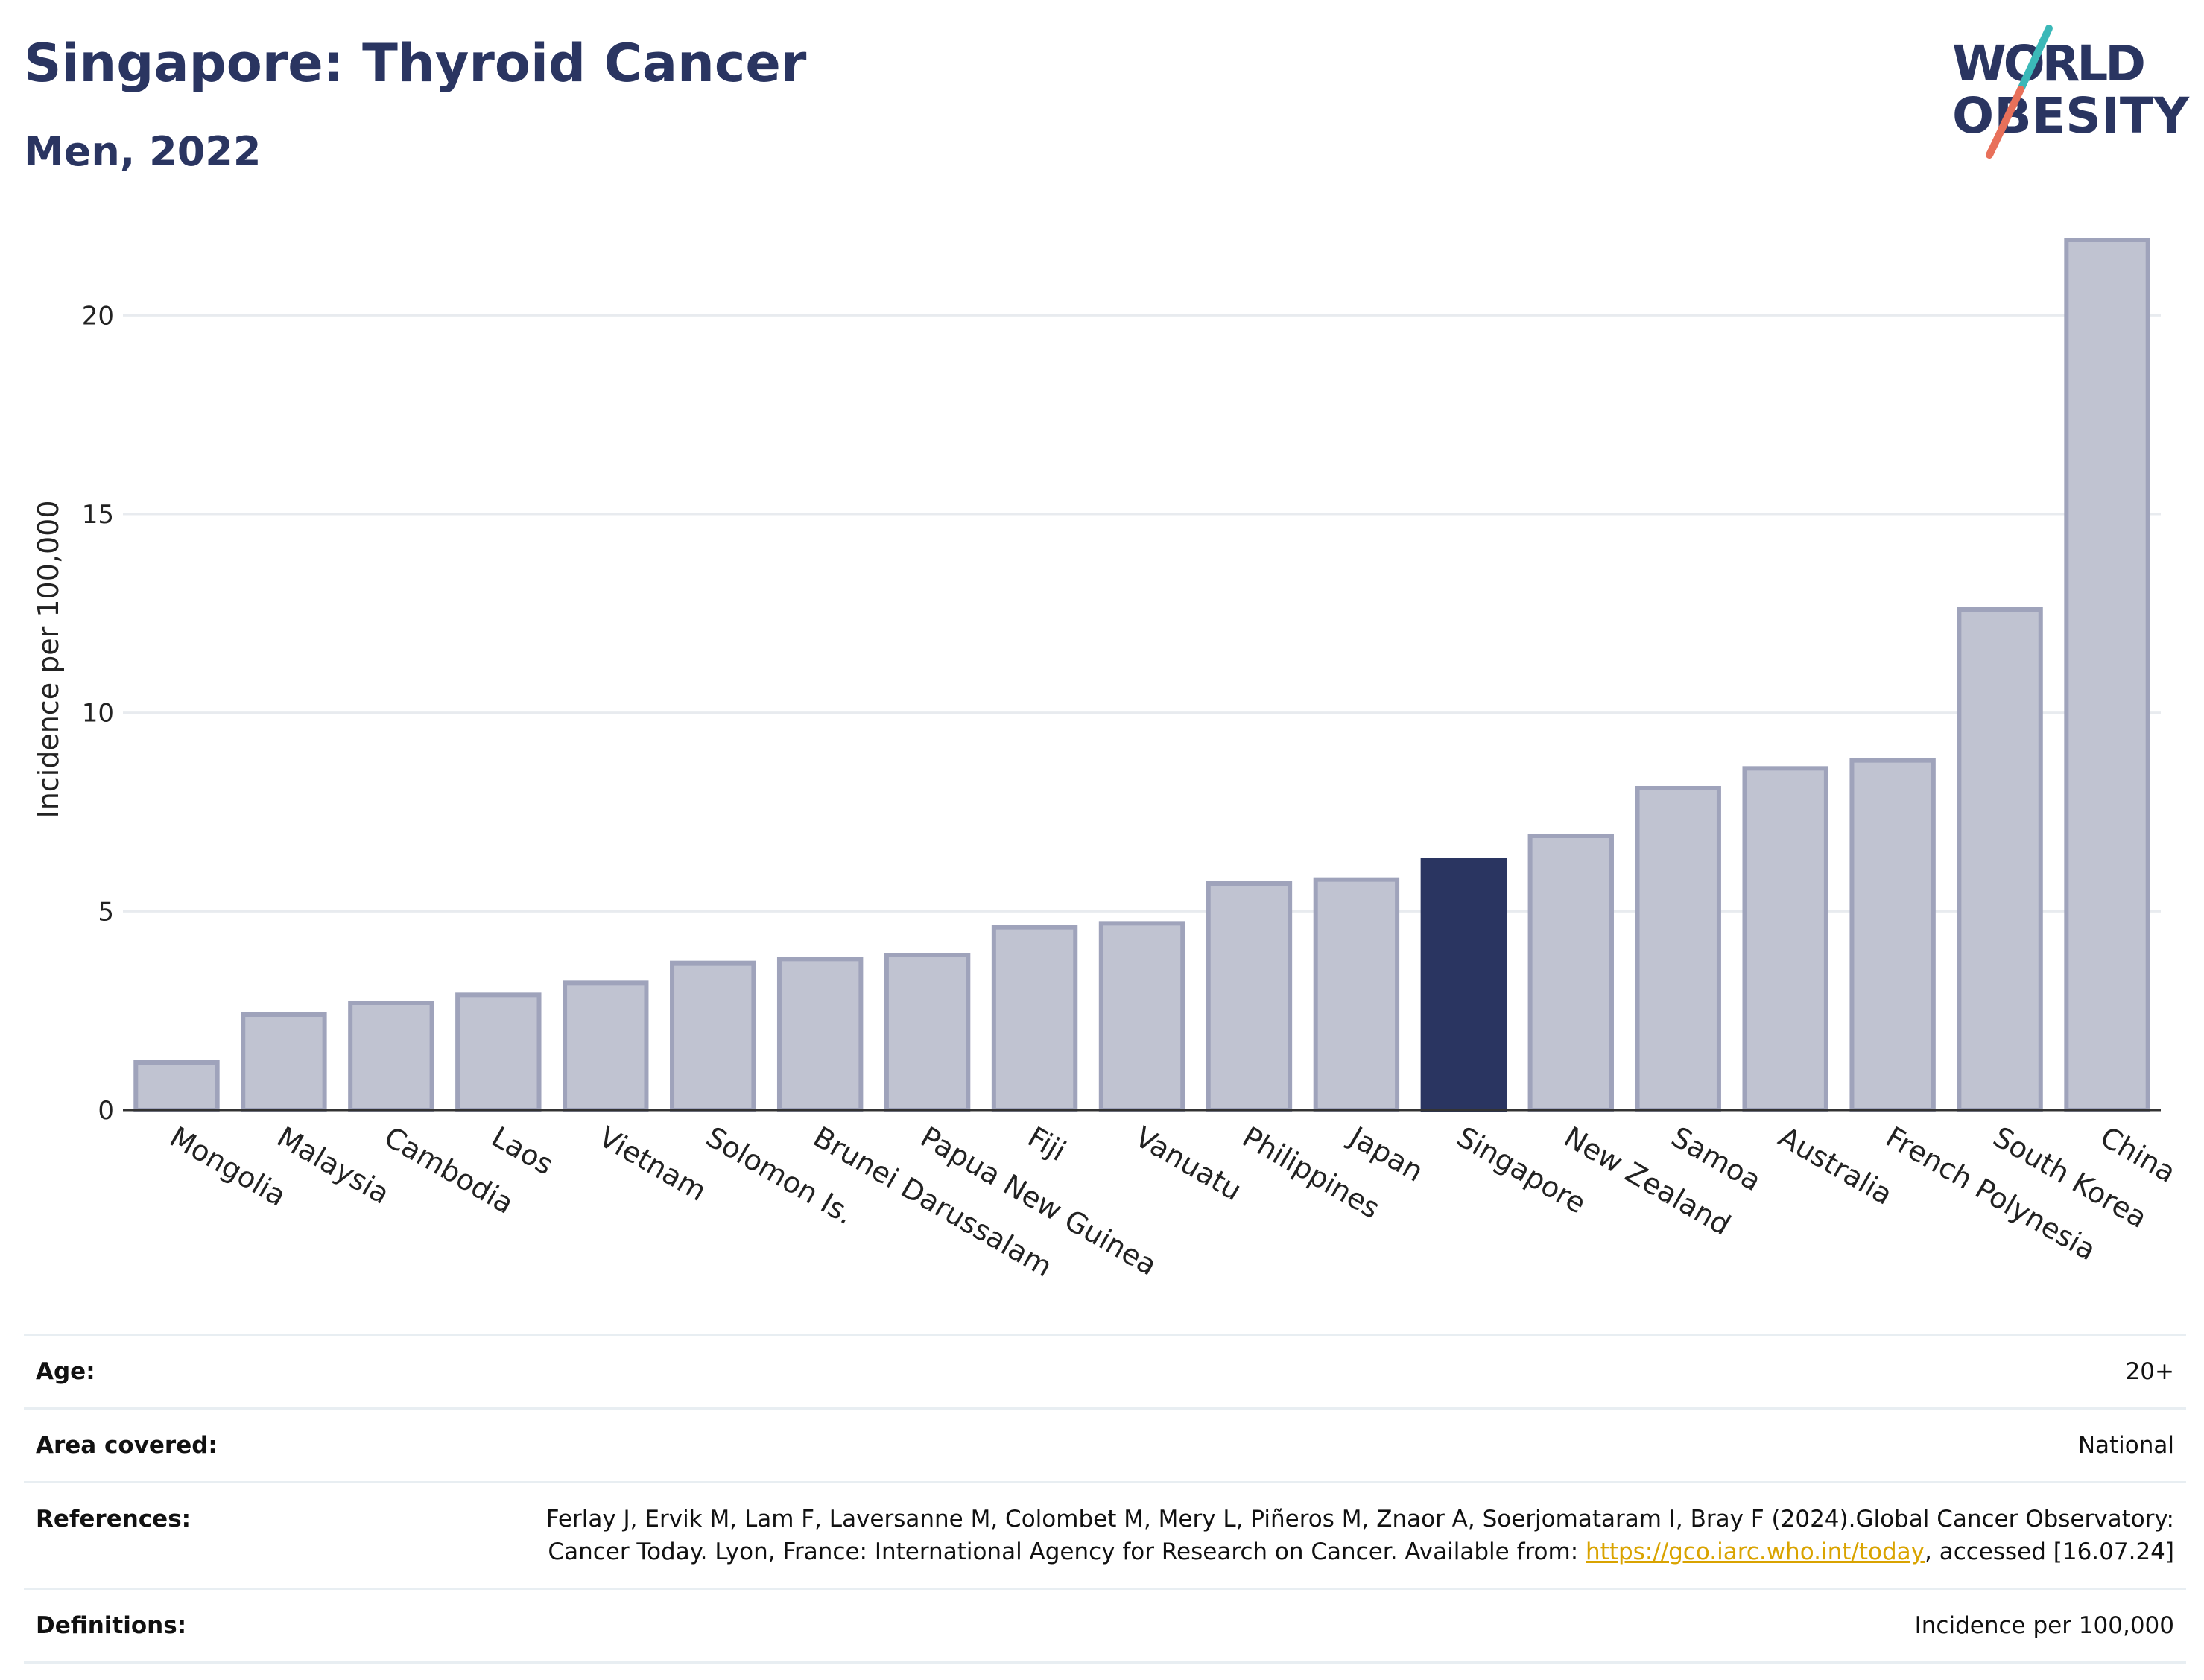  I want to click on bar-samoa, so click(1678, 949).